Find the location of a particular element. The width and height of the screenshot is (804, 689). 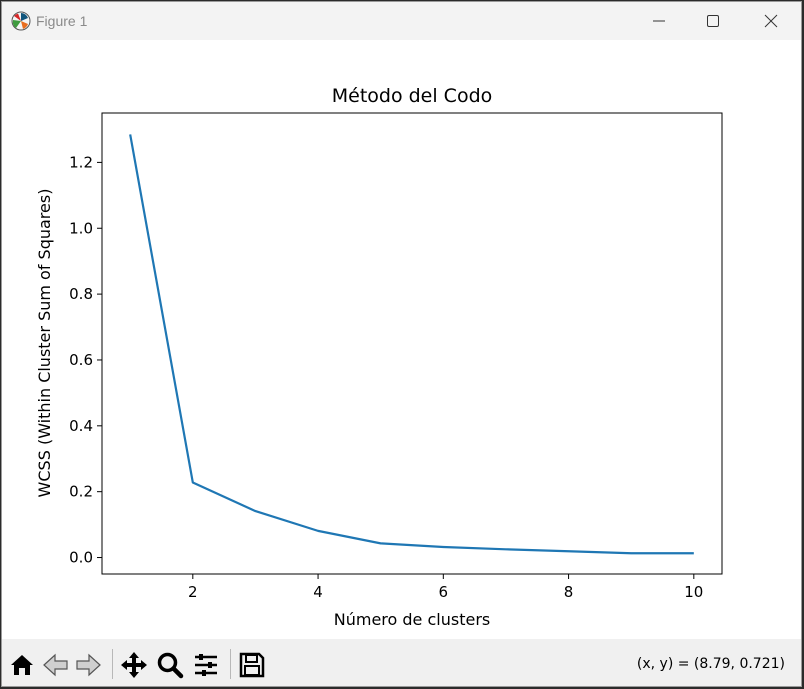

zoom-button is located at coordinates (170, 665).